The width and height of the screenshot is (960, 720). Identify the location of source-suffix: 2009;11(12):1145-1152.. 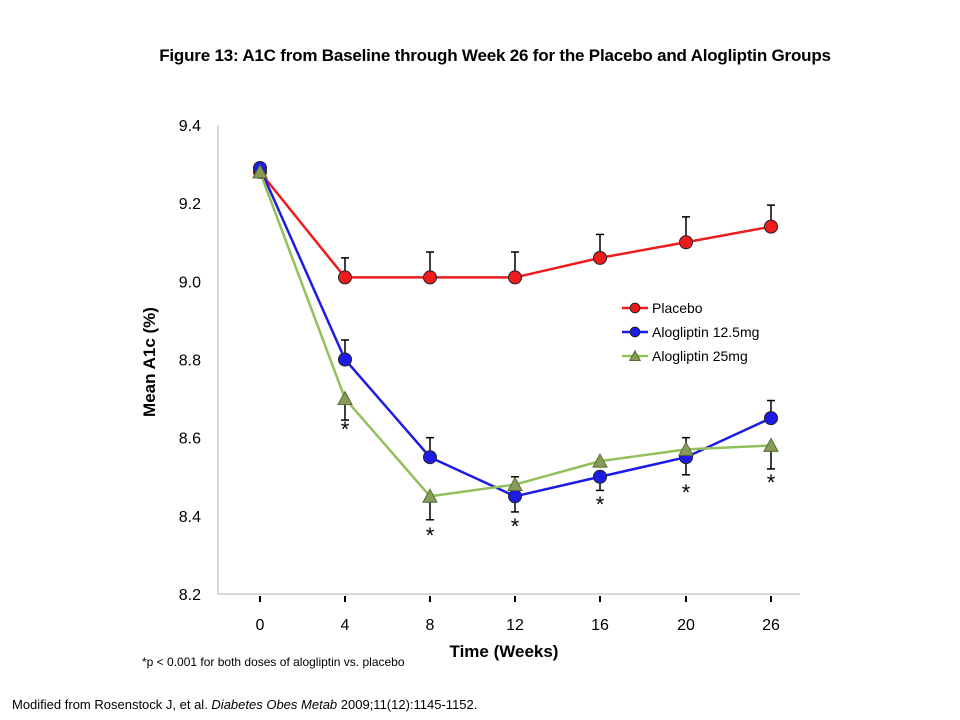
(407, 704).